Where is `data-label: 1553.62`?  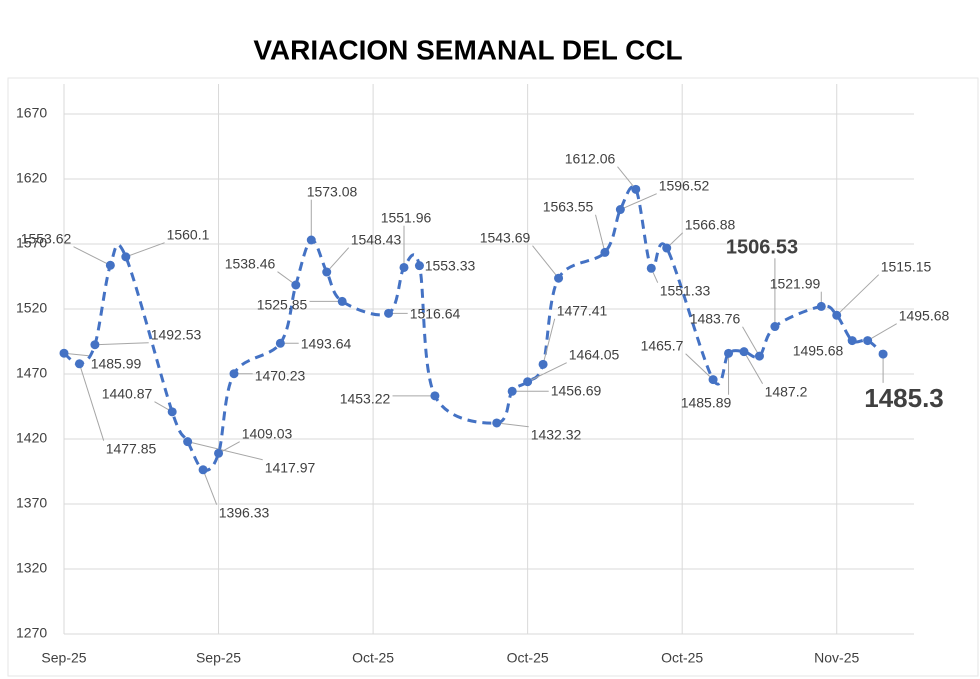
data-label: 1553.62 is located at coordinates (46, 239).